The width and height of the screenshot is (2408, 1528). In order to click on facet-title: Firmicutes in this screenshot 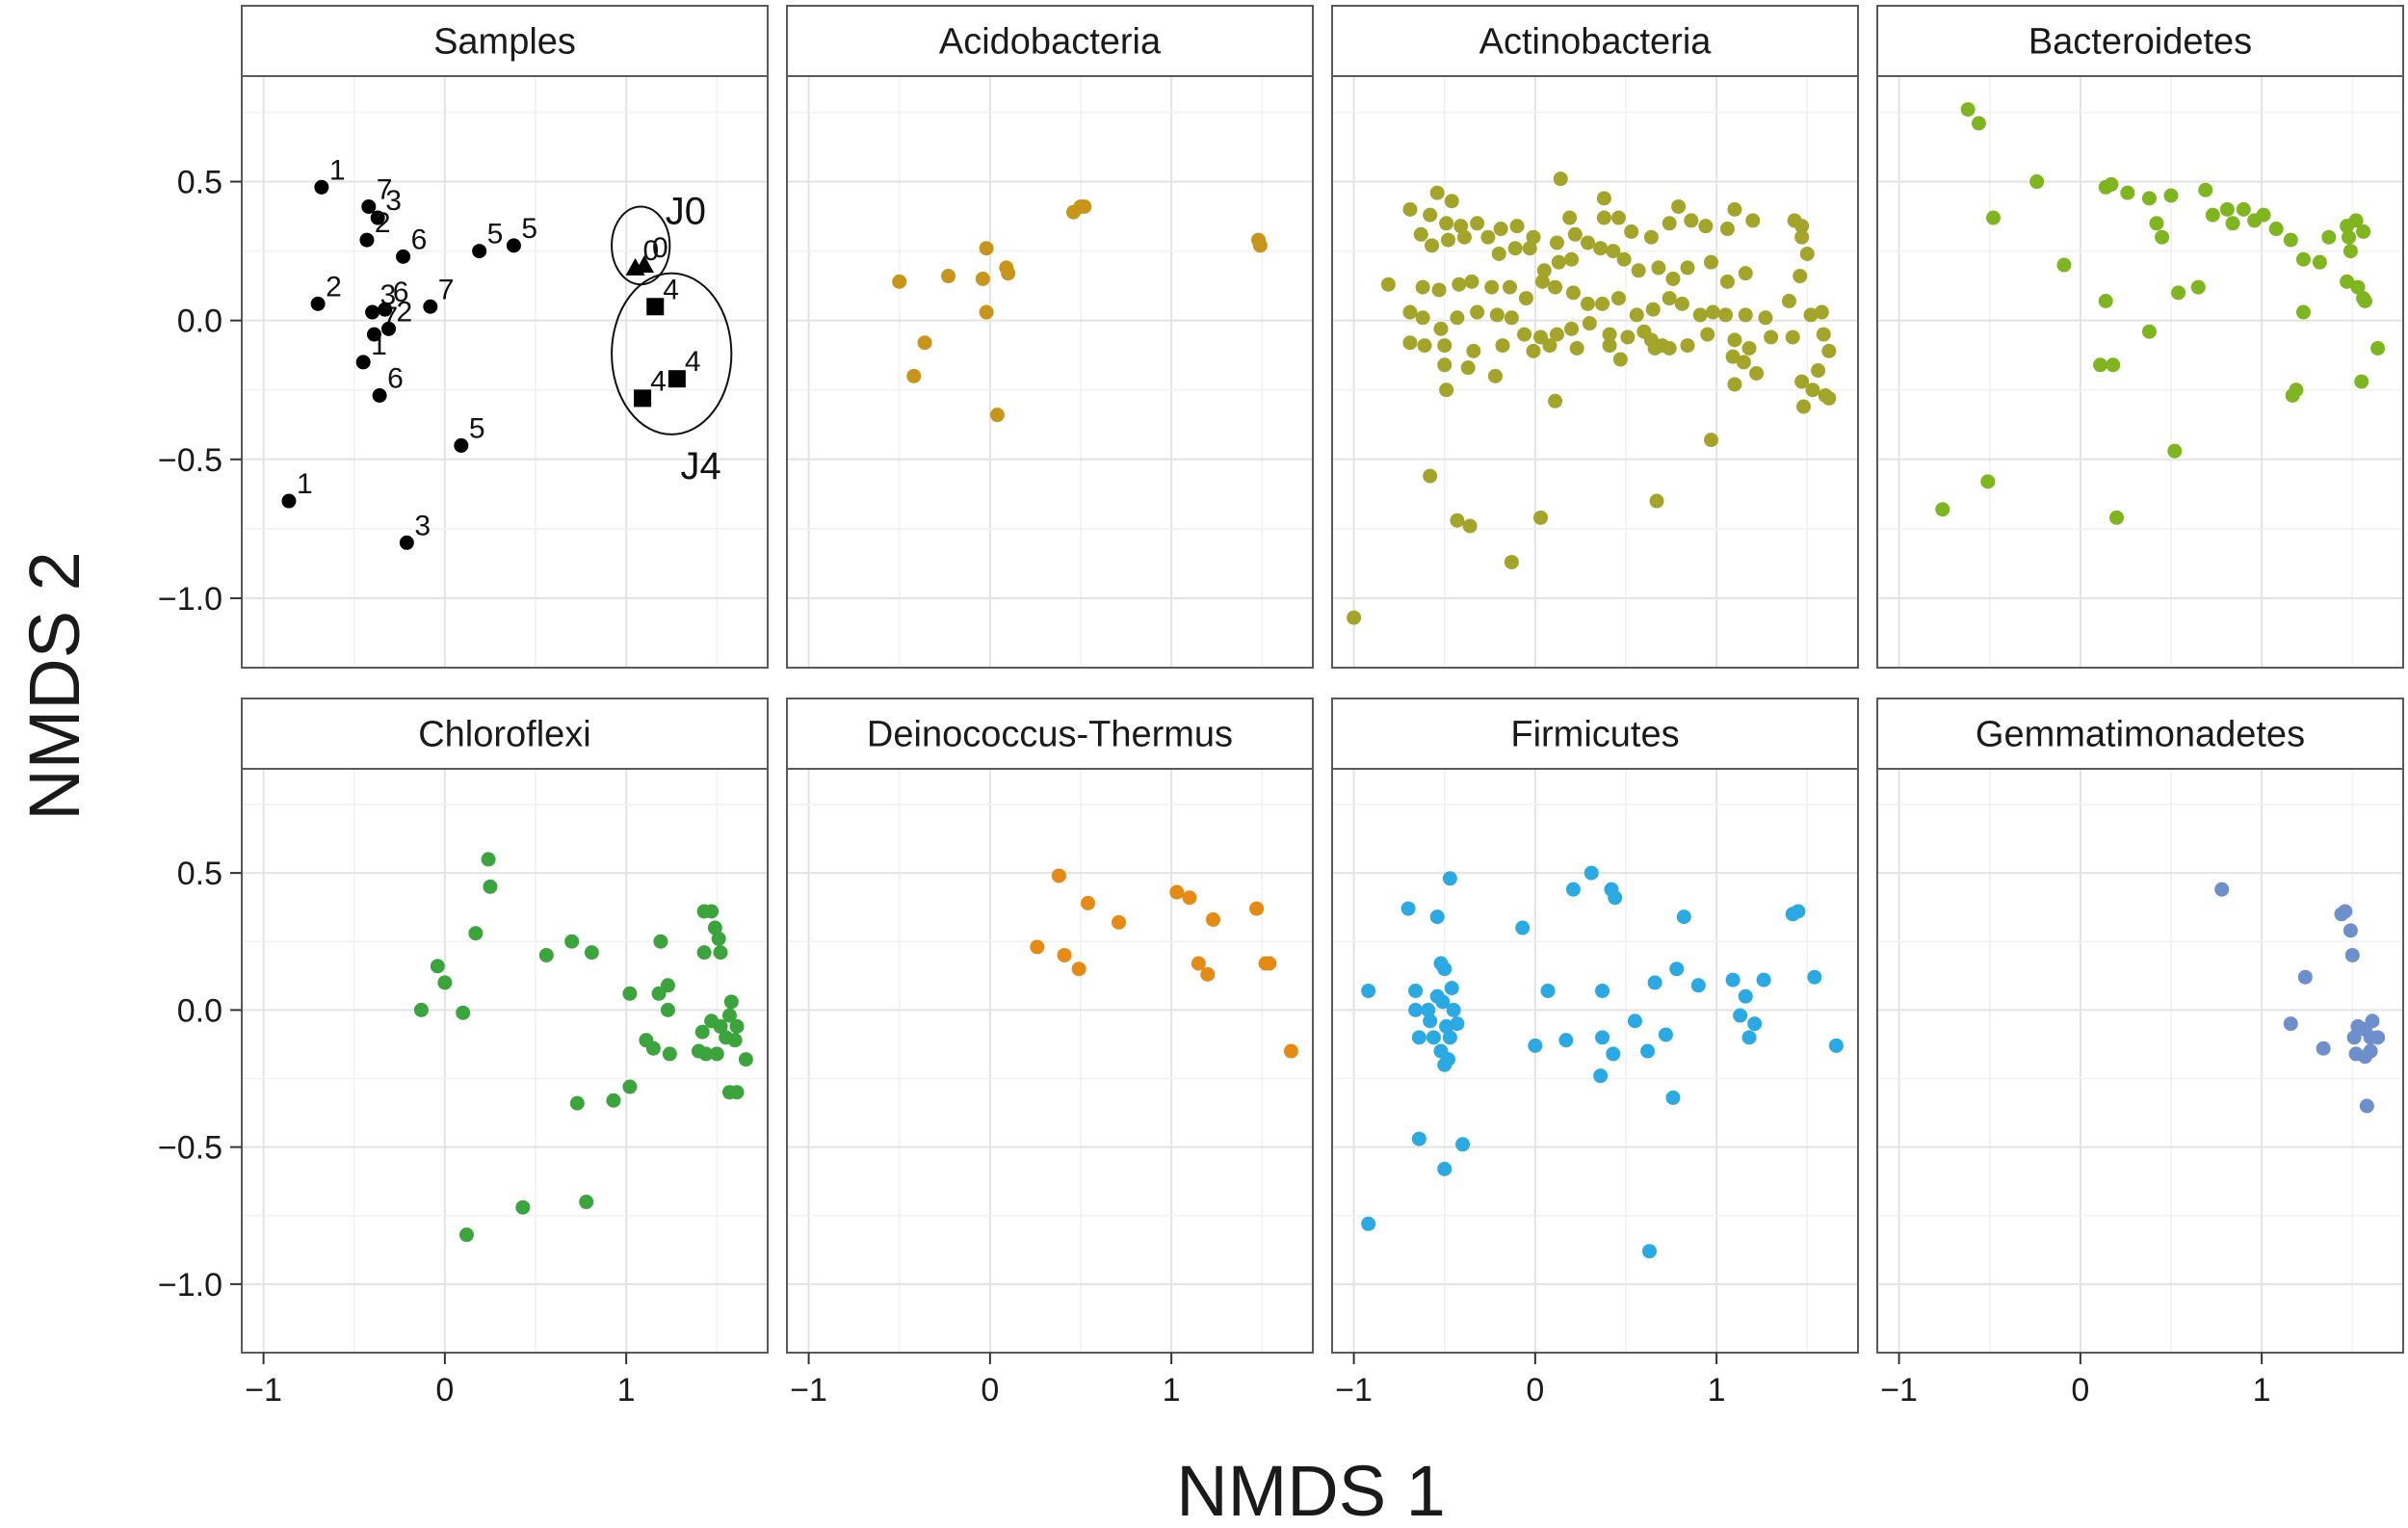, I will do `click(1594, 735)`.